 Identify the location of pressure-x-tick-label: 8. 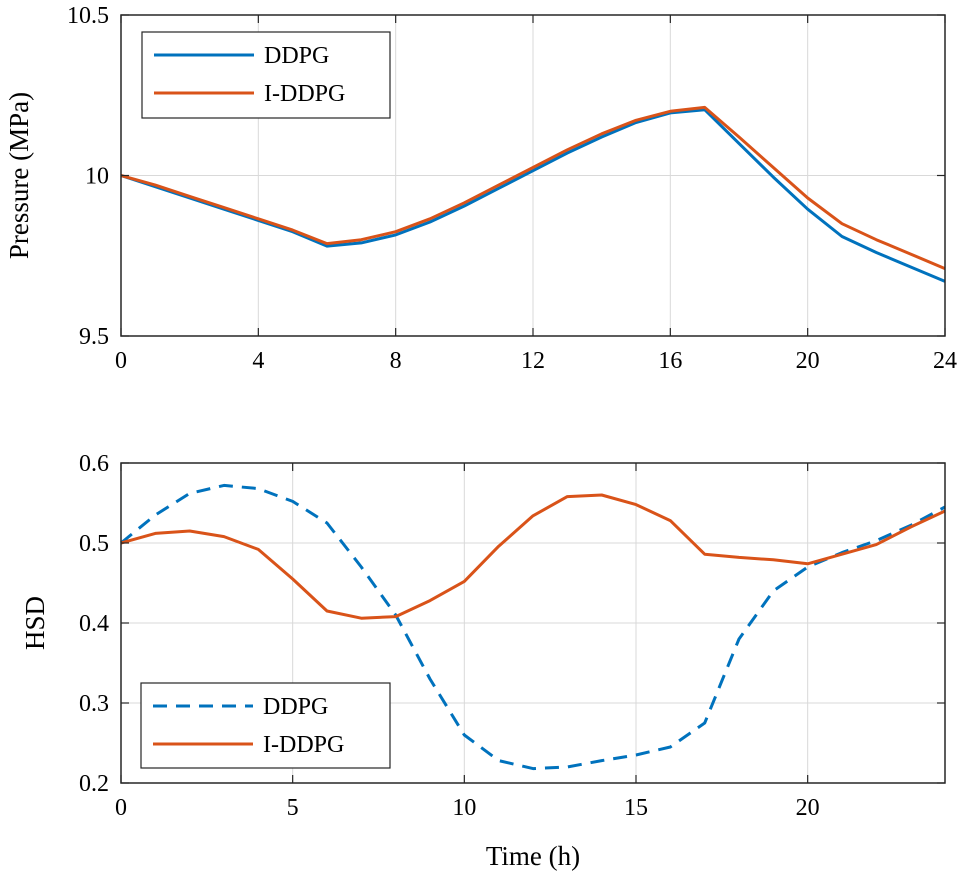
(396, 361).